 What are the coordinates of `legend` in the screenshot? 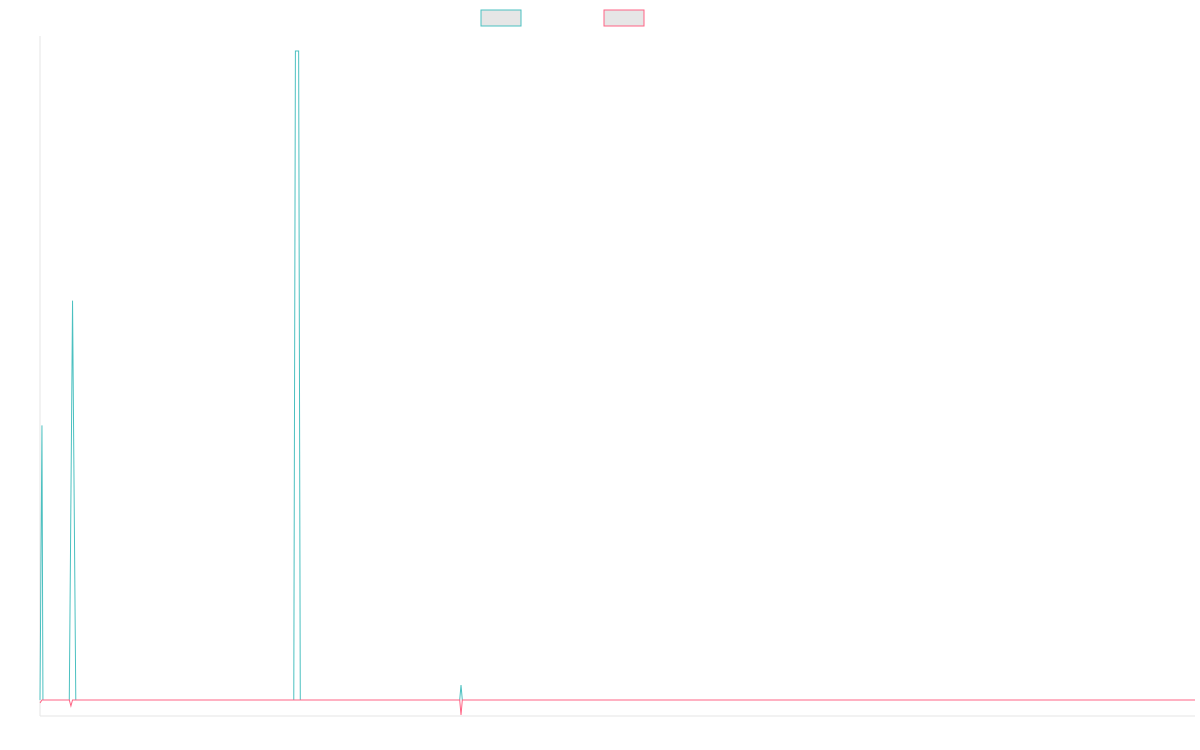 It's located at (562, 18).